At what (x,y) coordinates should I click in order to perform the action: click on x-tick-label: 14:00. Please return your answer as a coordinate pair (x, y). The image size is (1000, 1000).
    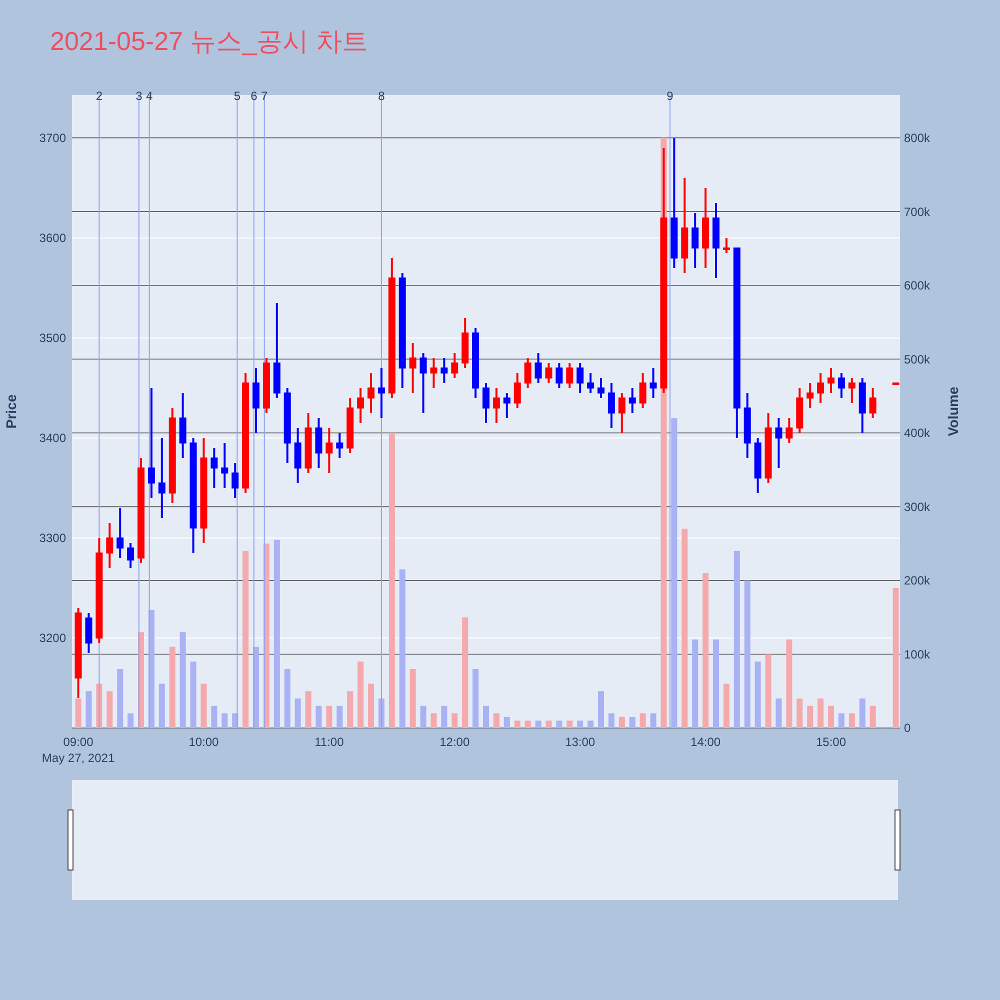
    Looking at the image, I should click on (705, 742).